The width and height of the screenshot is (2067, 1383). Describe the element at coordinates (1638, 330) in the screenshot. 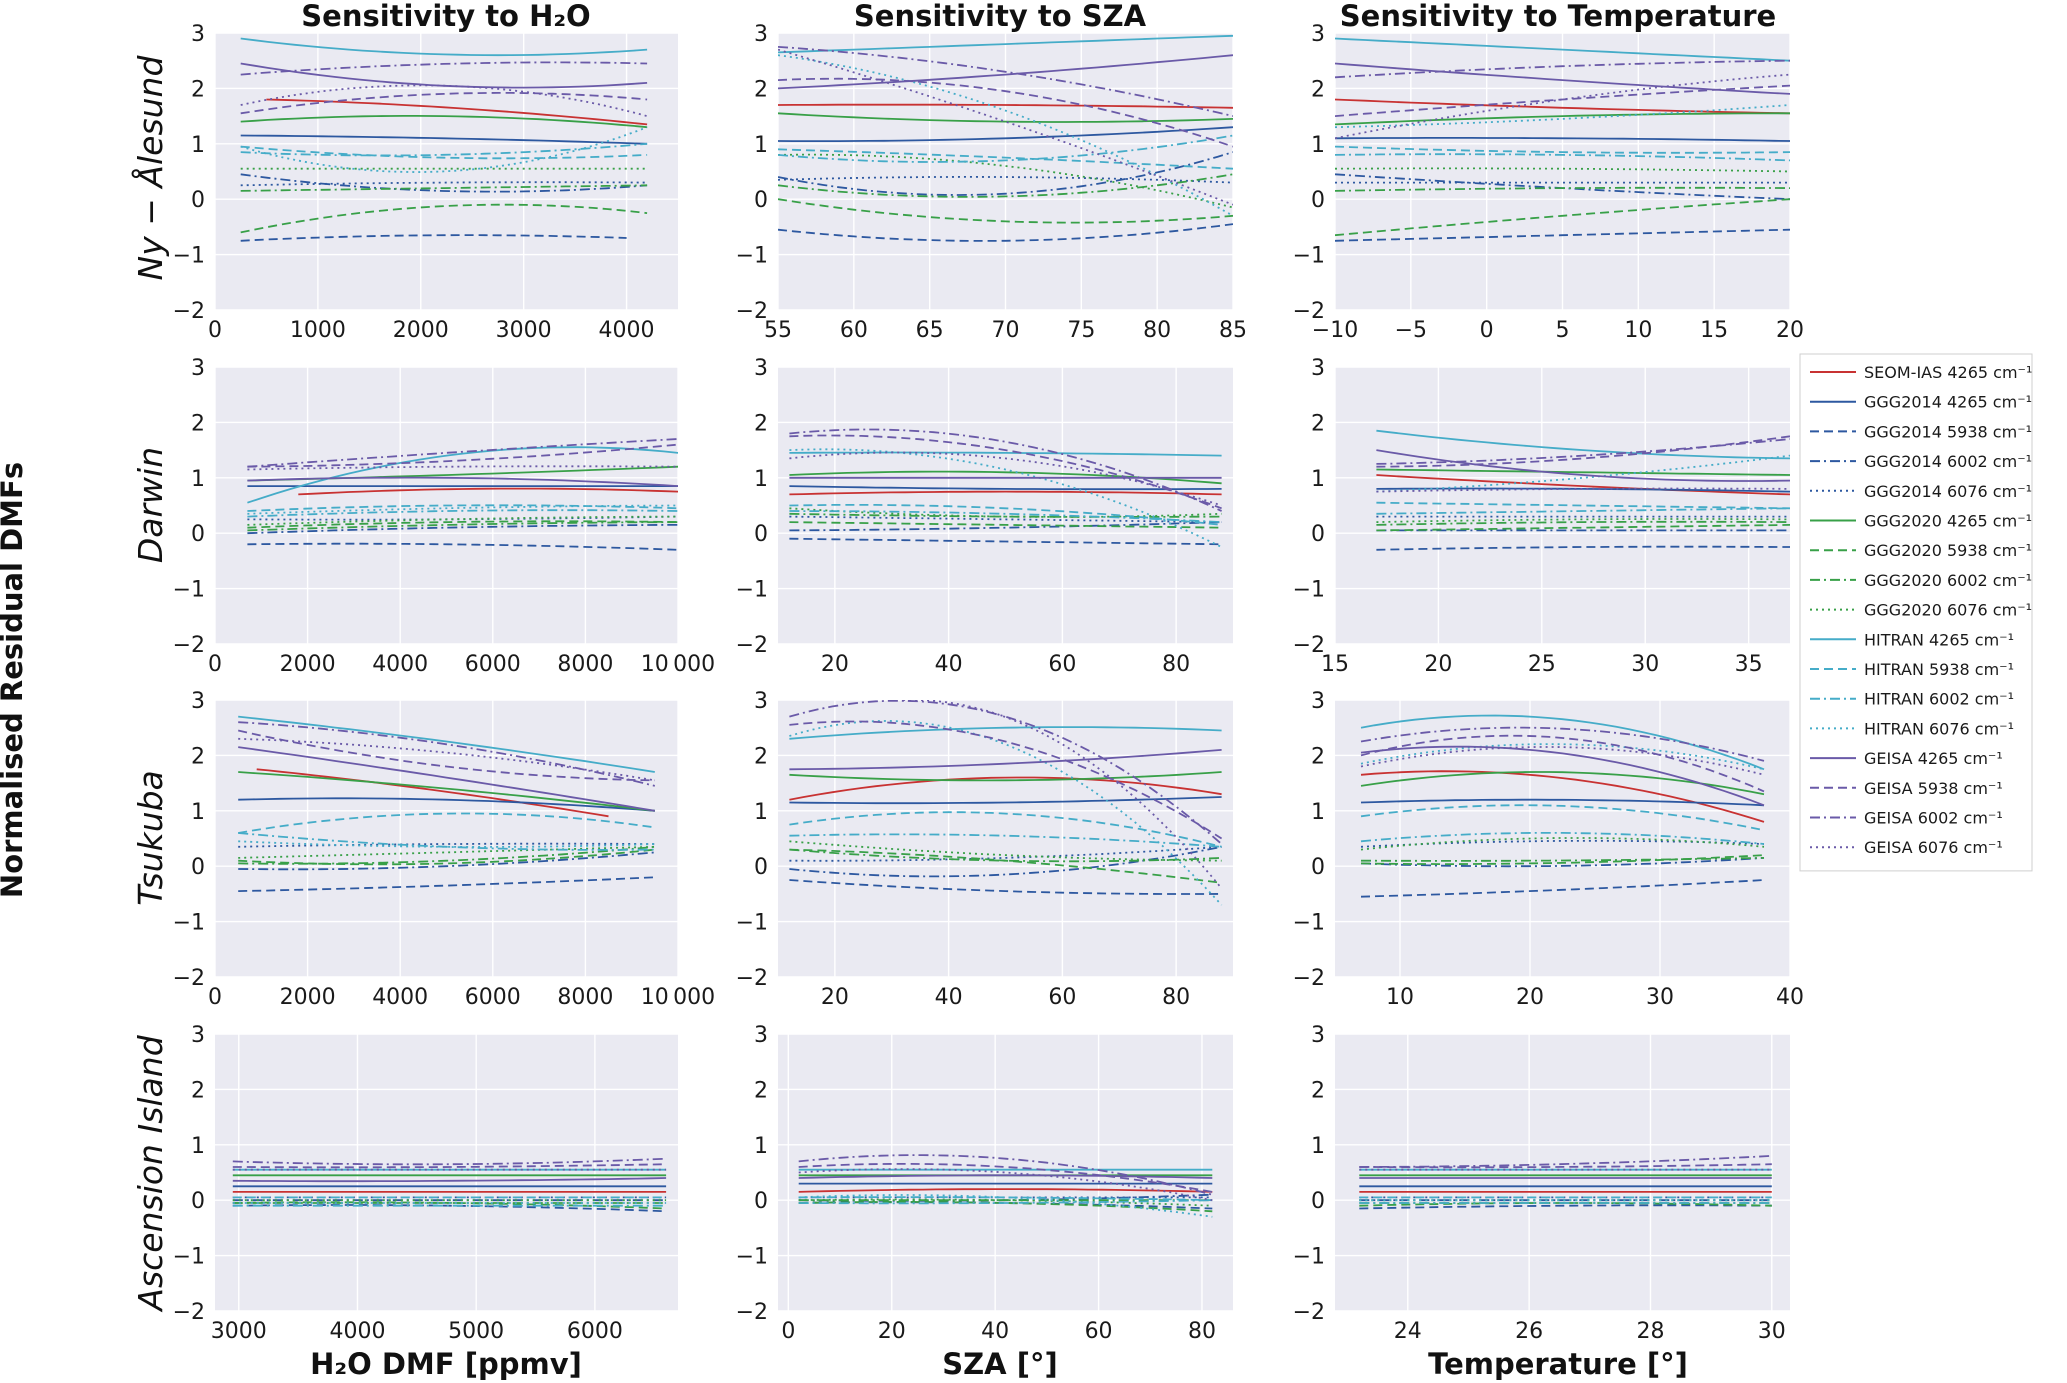

I see `x-tick-label: 10` at that location.